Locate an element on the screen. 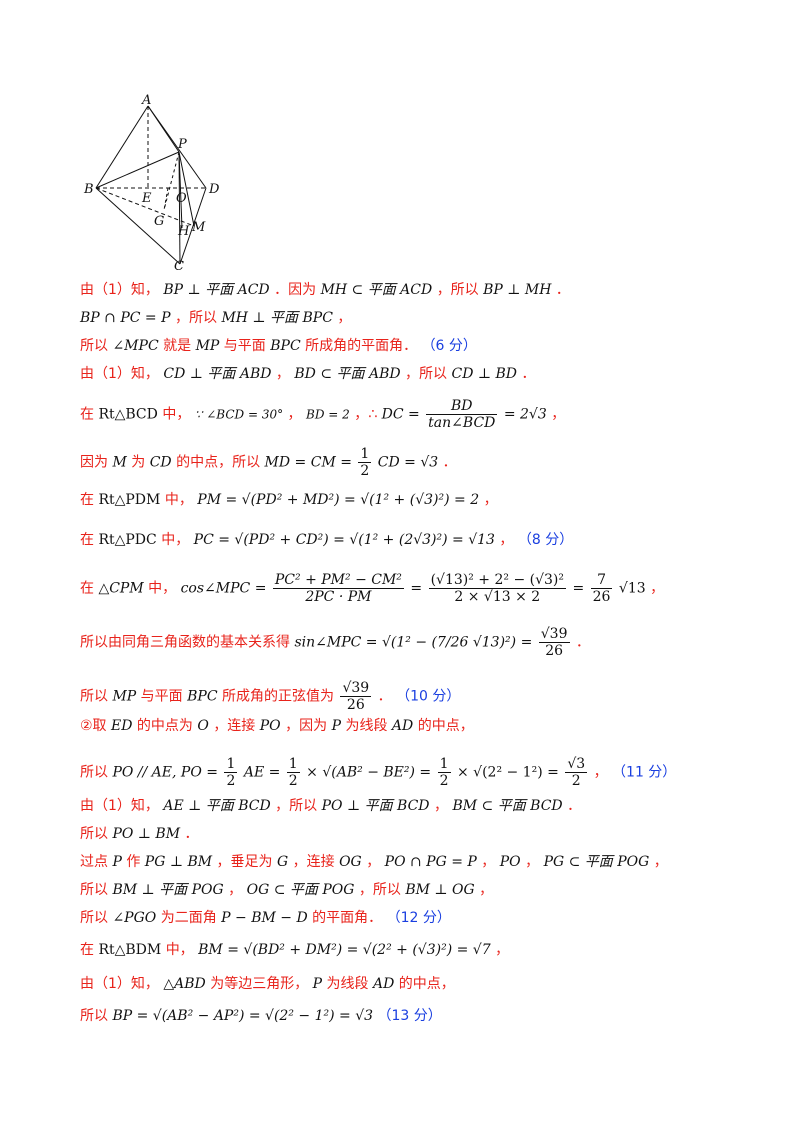  label-M: M is located at coordinates (198, 227).